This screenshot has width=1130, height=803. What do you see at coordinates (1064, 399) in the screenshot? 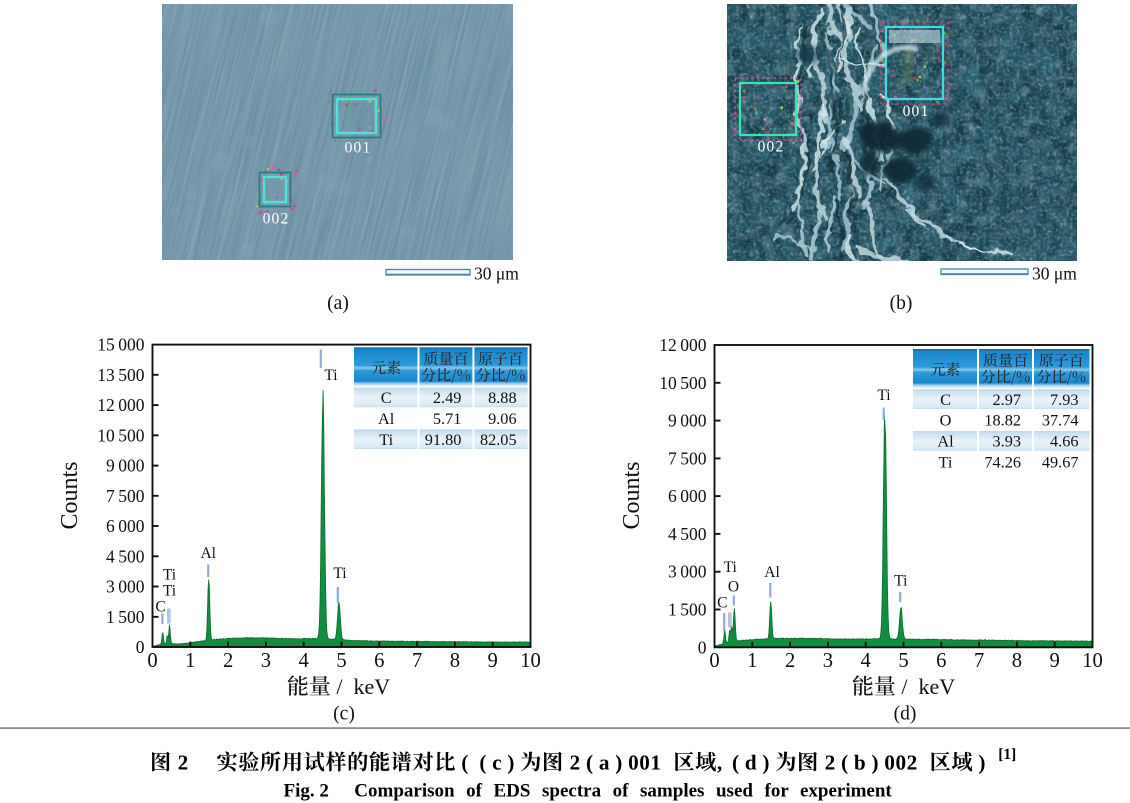
I see `svg-text: 7.93` at bounding box center [1064, 399].